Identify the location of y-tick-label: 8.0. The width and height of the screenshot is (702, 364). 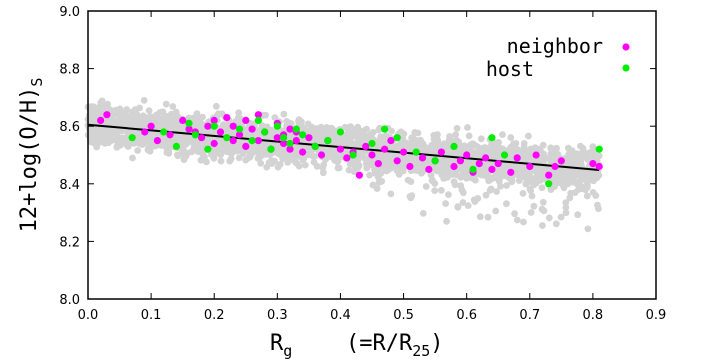
(69, 300).